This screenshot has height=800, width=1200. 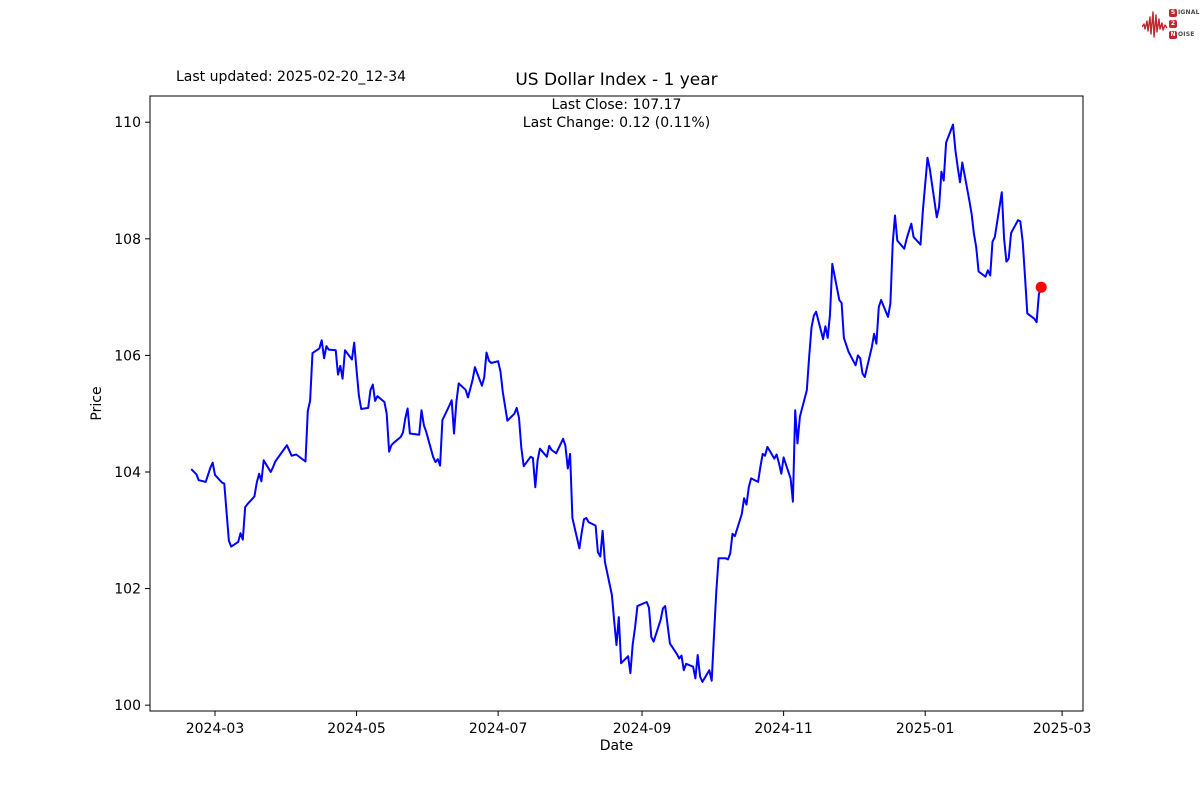 What do you see at coordinates (1062, 729) in the screenshot?
I see `x-tick-label: 2025-03` at bounding box center [1062, 729].